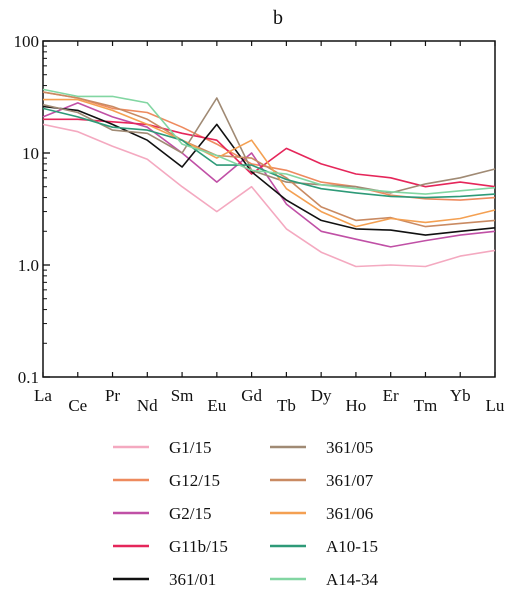 The image size is (510, 602). I want to click on x-tick-label: Sm, so click(182, 395).